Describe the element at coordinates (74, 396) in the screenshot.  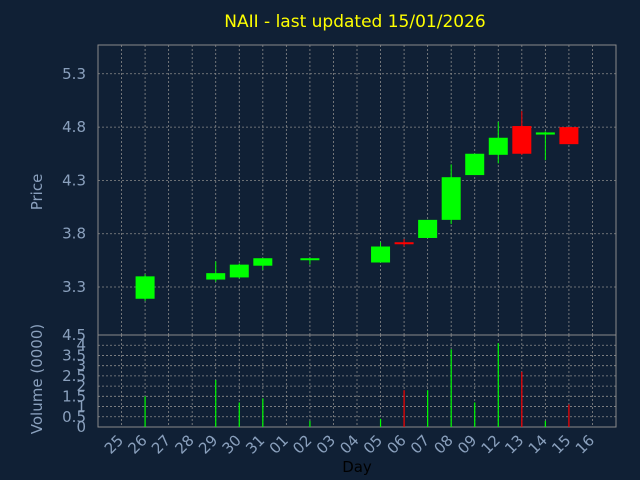
I see `volume-tick-label: 1.5` at that location.